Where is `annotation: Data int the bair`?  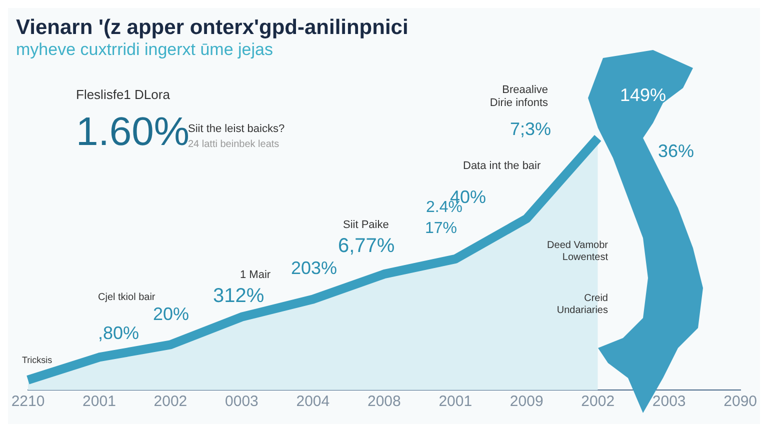 annotation: Data int the bair is located at coordinates (502, 166).